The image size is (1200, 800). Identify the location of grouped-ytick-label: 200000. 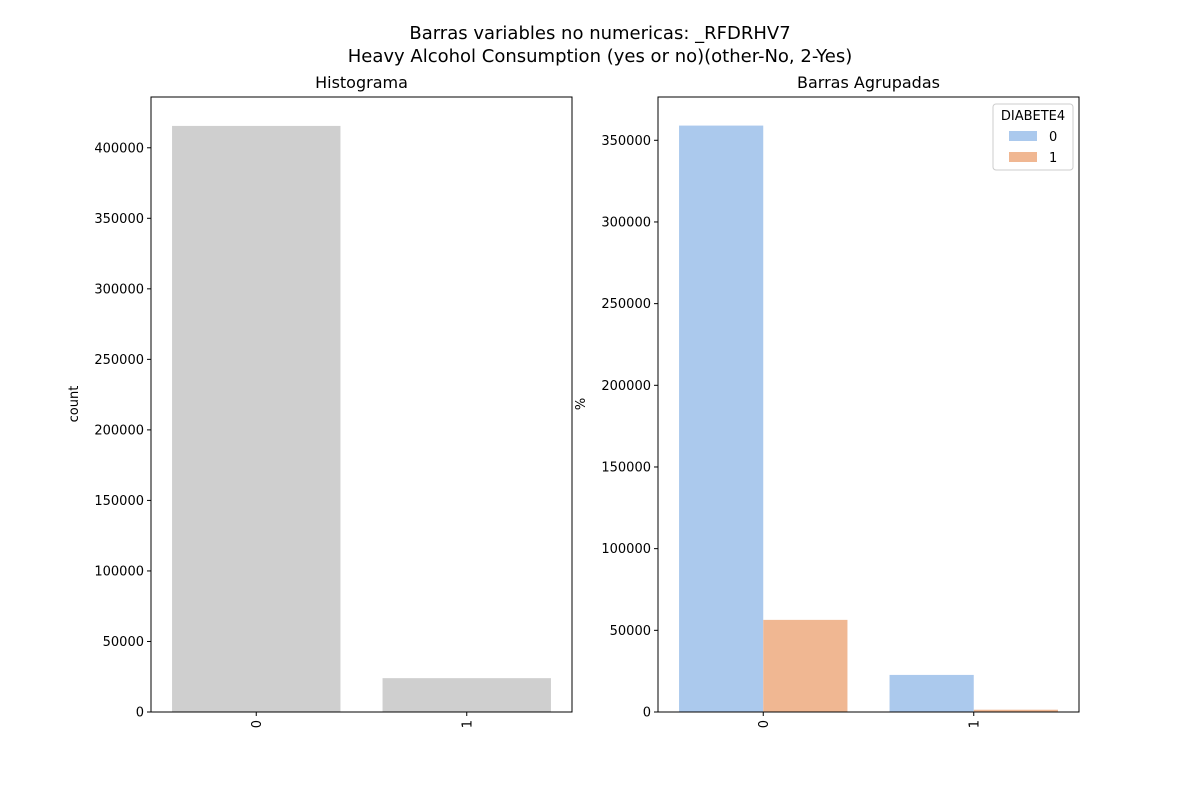
(626, 386).